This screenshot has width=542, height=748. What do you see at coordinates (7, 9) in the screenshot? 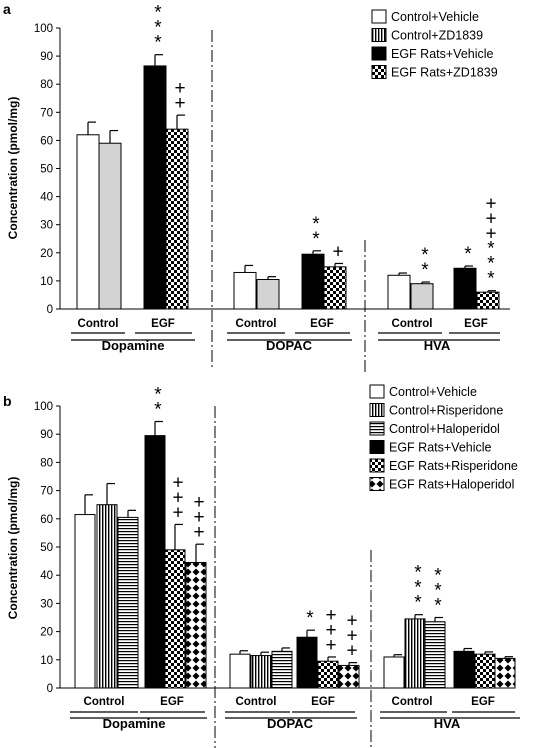
I see `panel-label-a: a` at bounding box center [7, 9].